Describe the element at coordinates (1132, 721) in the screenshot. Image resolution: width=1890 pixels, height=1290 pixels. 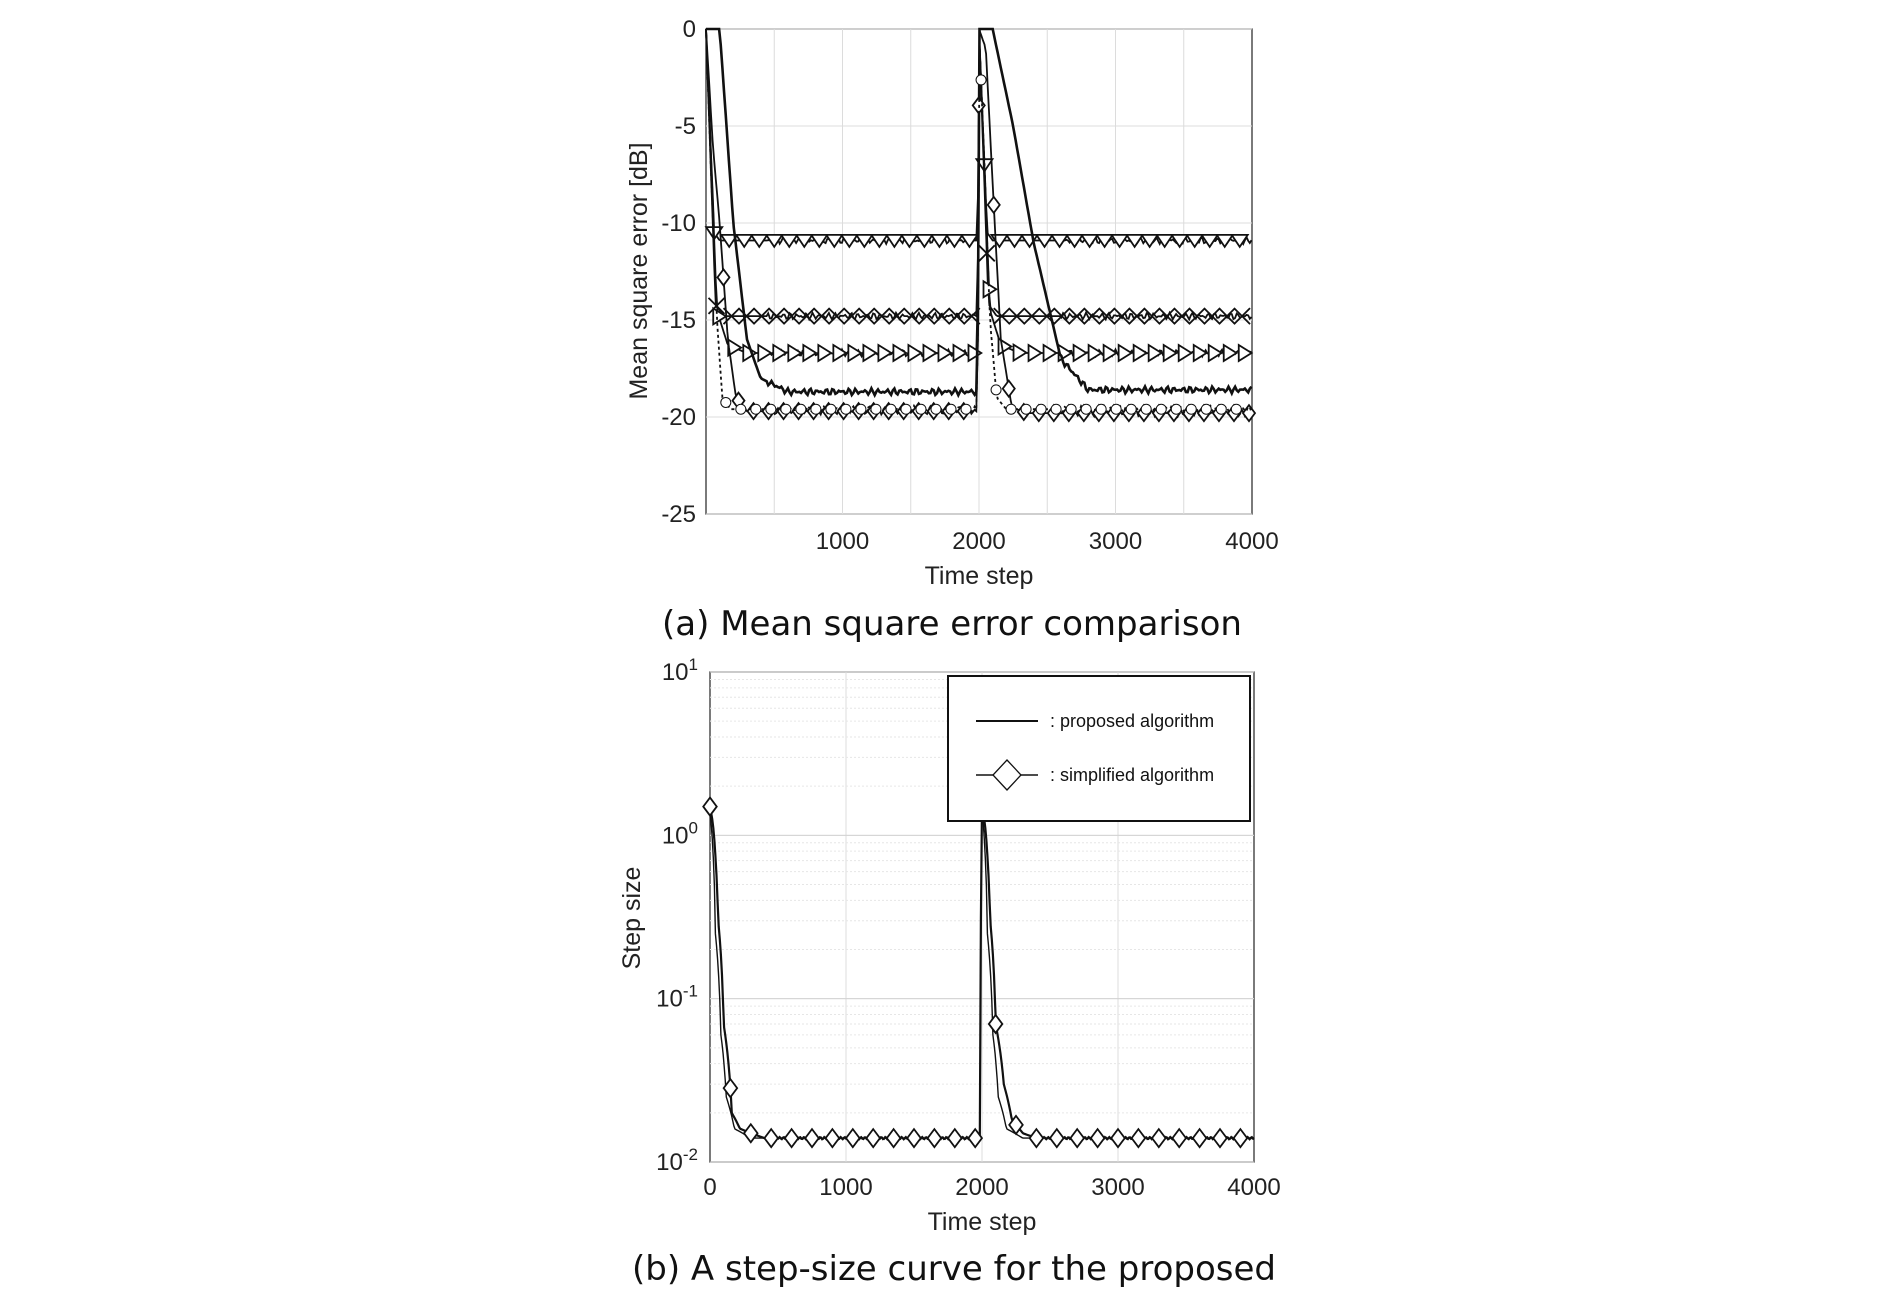
I see `legend-label-proposed: : proposed algorithm` at that location.